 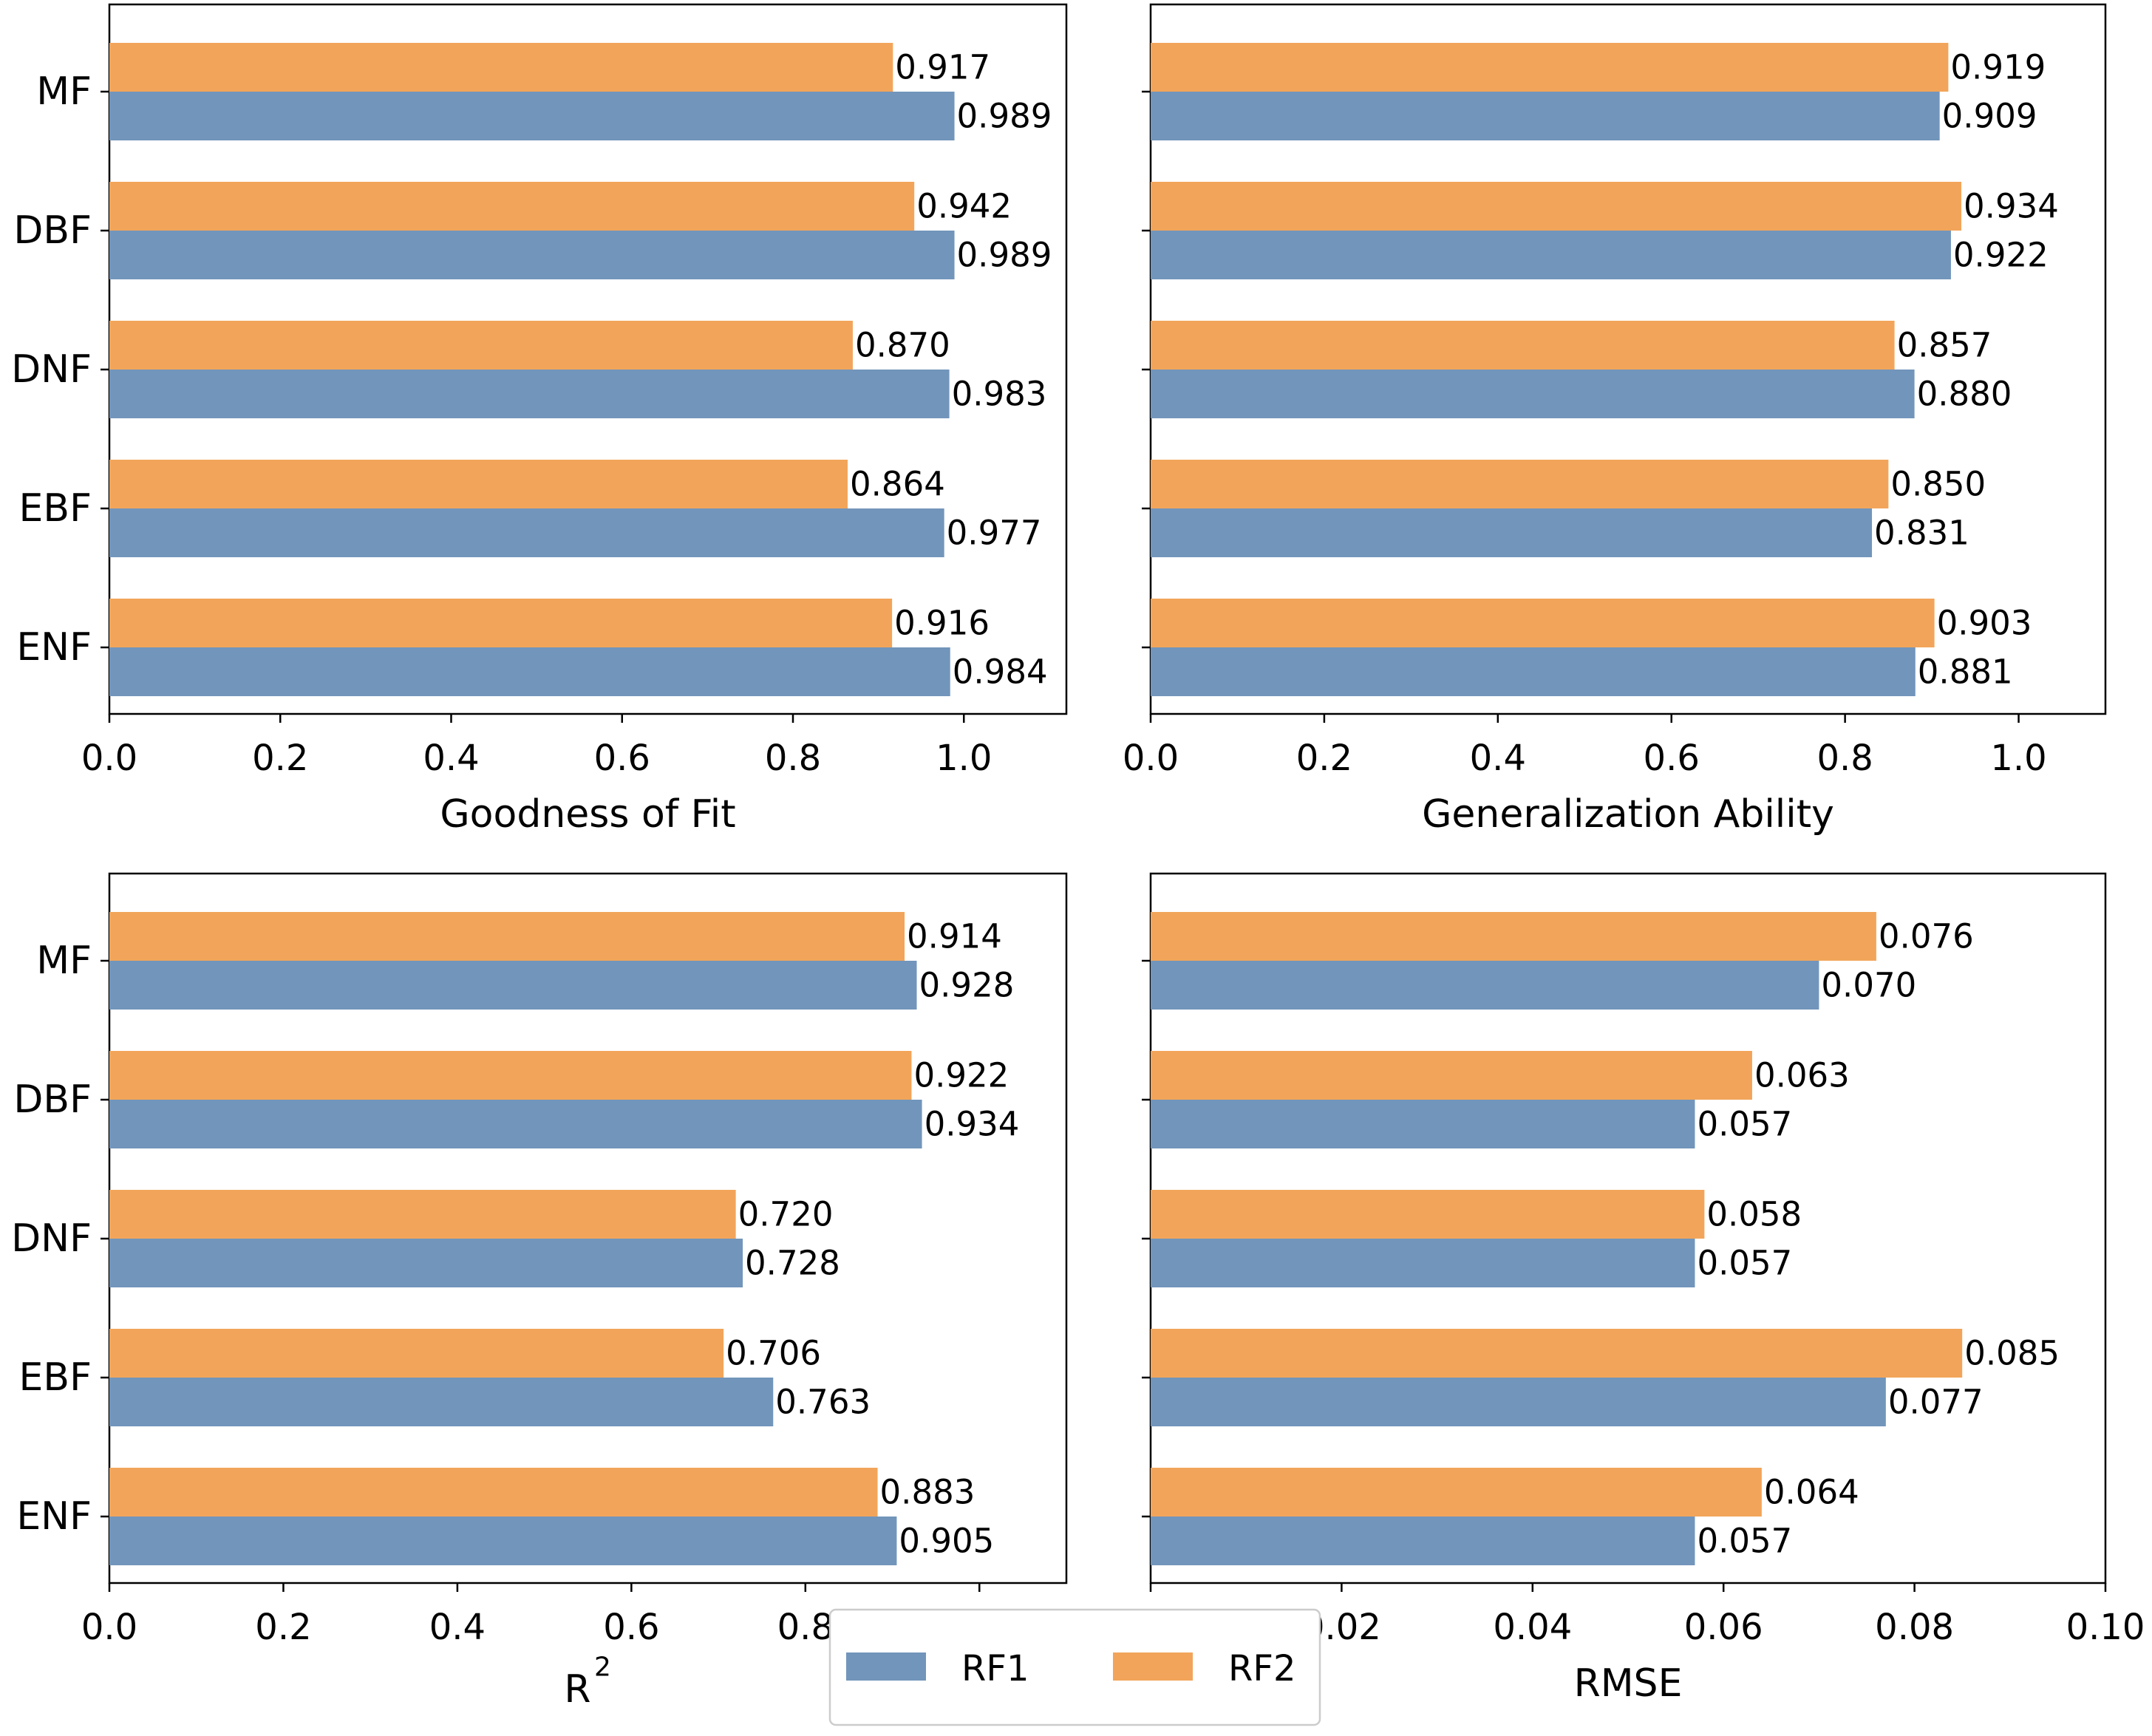 What do you see at coordinates (1744, 1124) in the screenshot?
I see `data-label-rf1-dbf: 0.057` at bounding box center [1744, 1124].